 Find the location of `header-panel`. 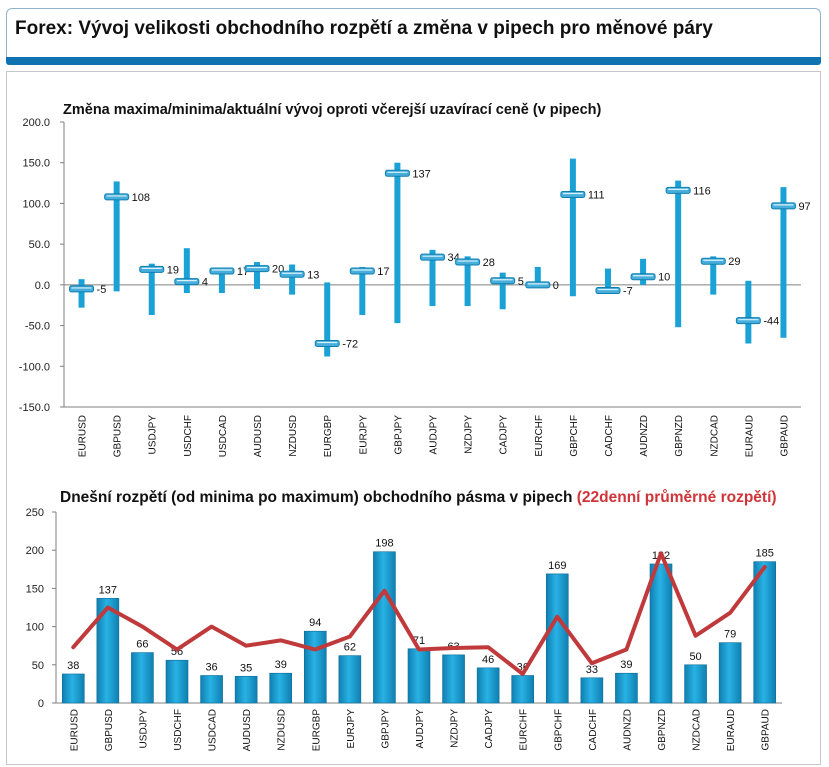

header-panel is located at coordinates (413, 32).